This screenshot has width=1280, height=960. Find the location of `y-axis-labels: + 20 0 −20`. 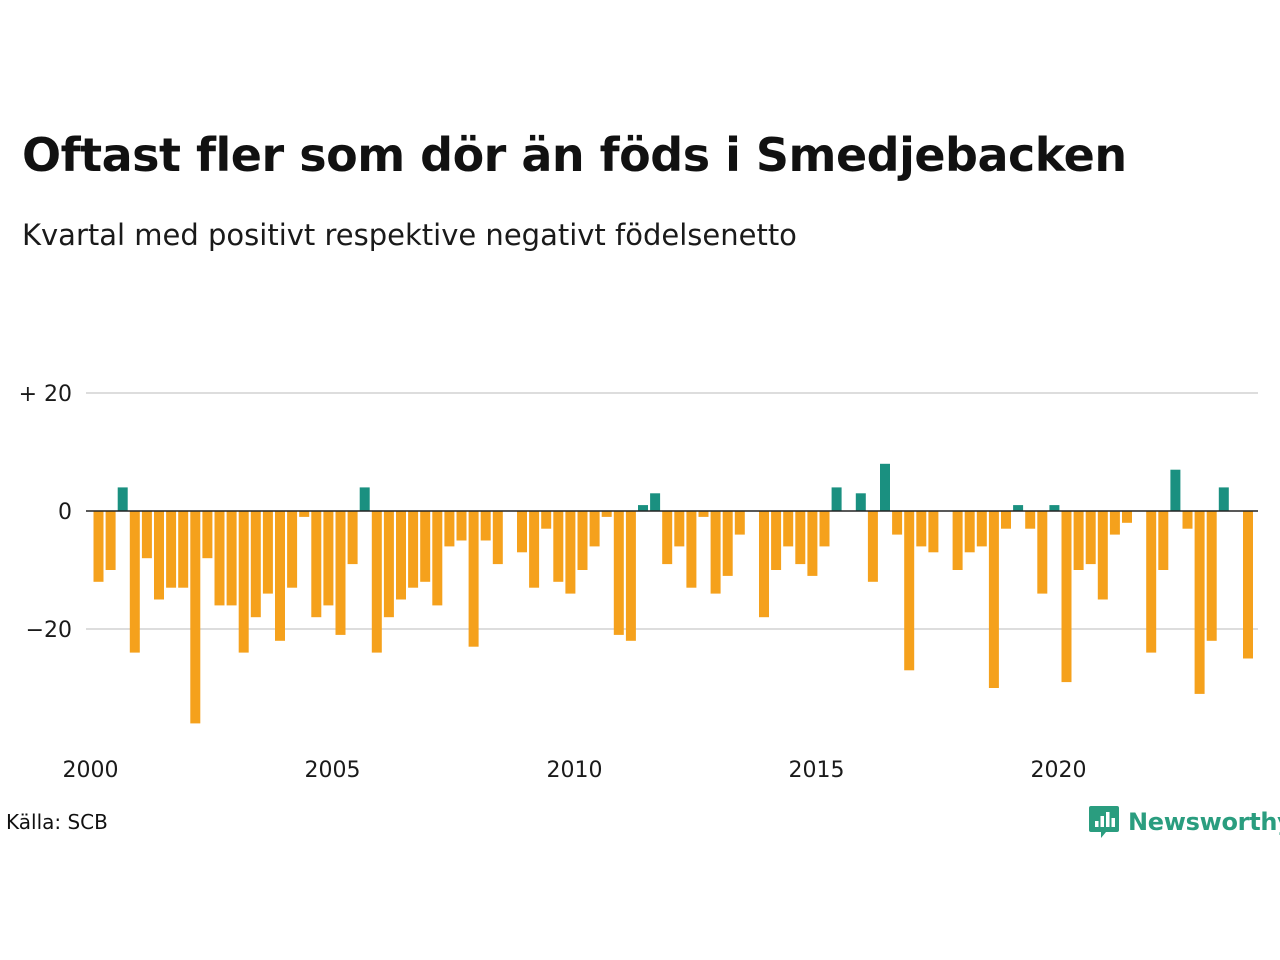

y-axis-labels: + 20 0 −20 is located at coordinates (45, 512).